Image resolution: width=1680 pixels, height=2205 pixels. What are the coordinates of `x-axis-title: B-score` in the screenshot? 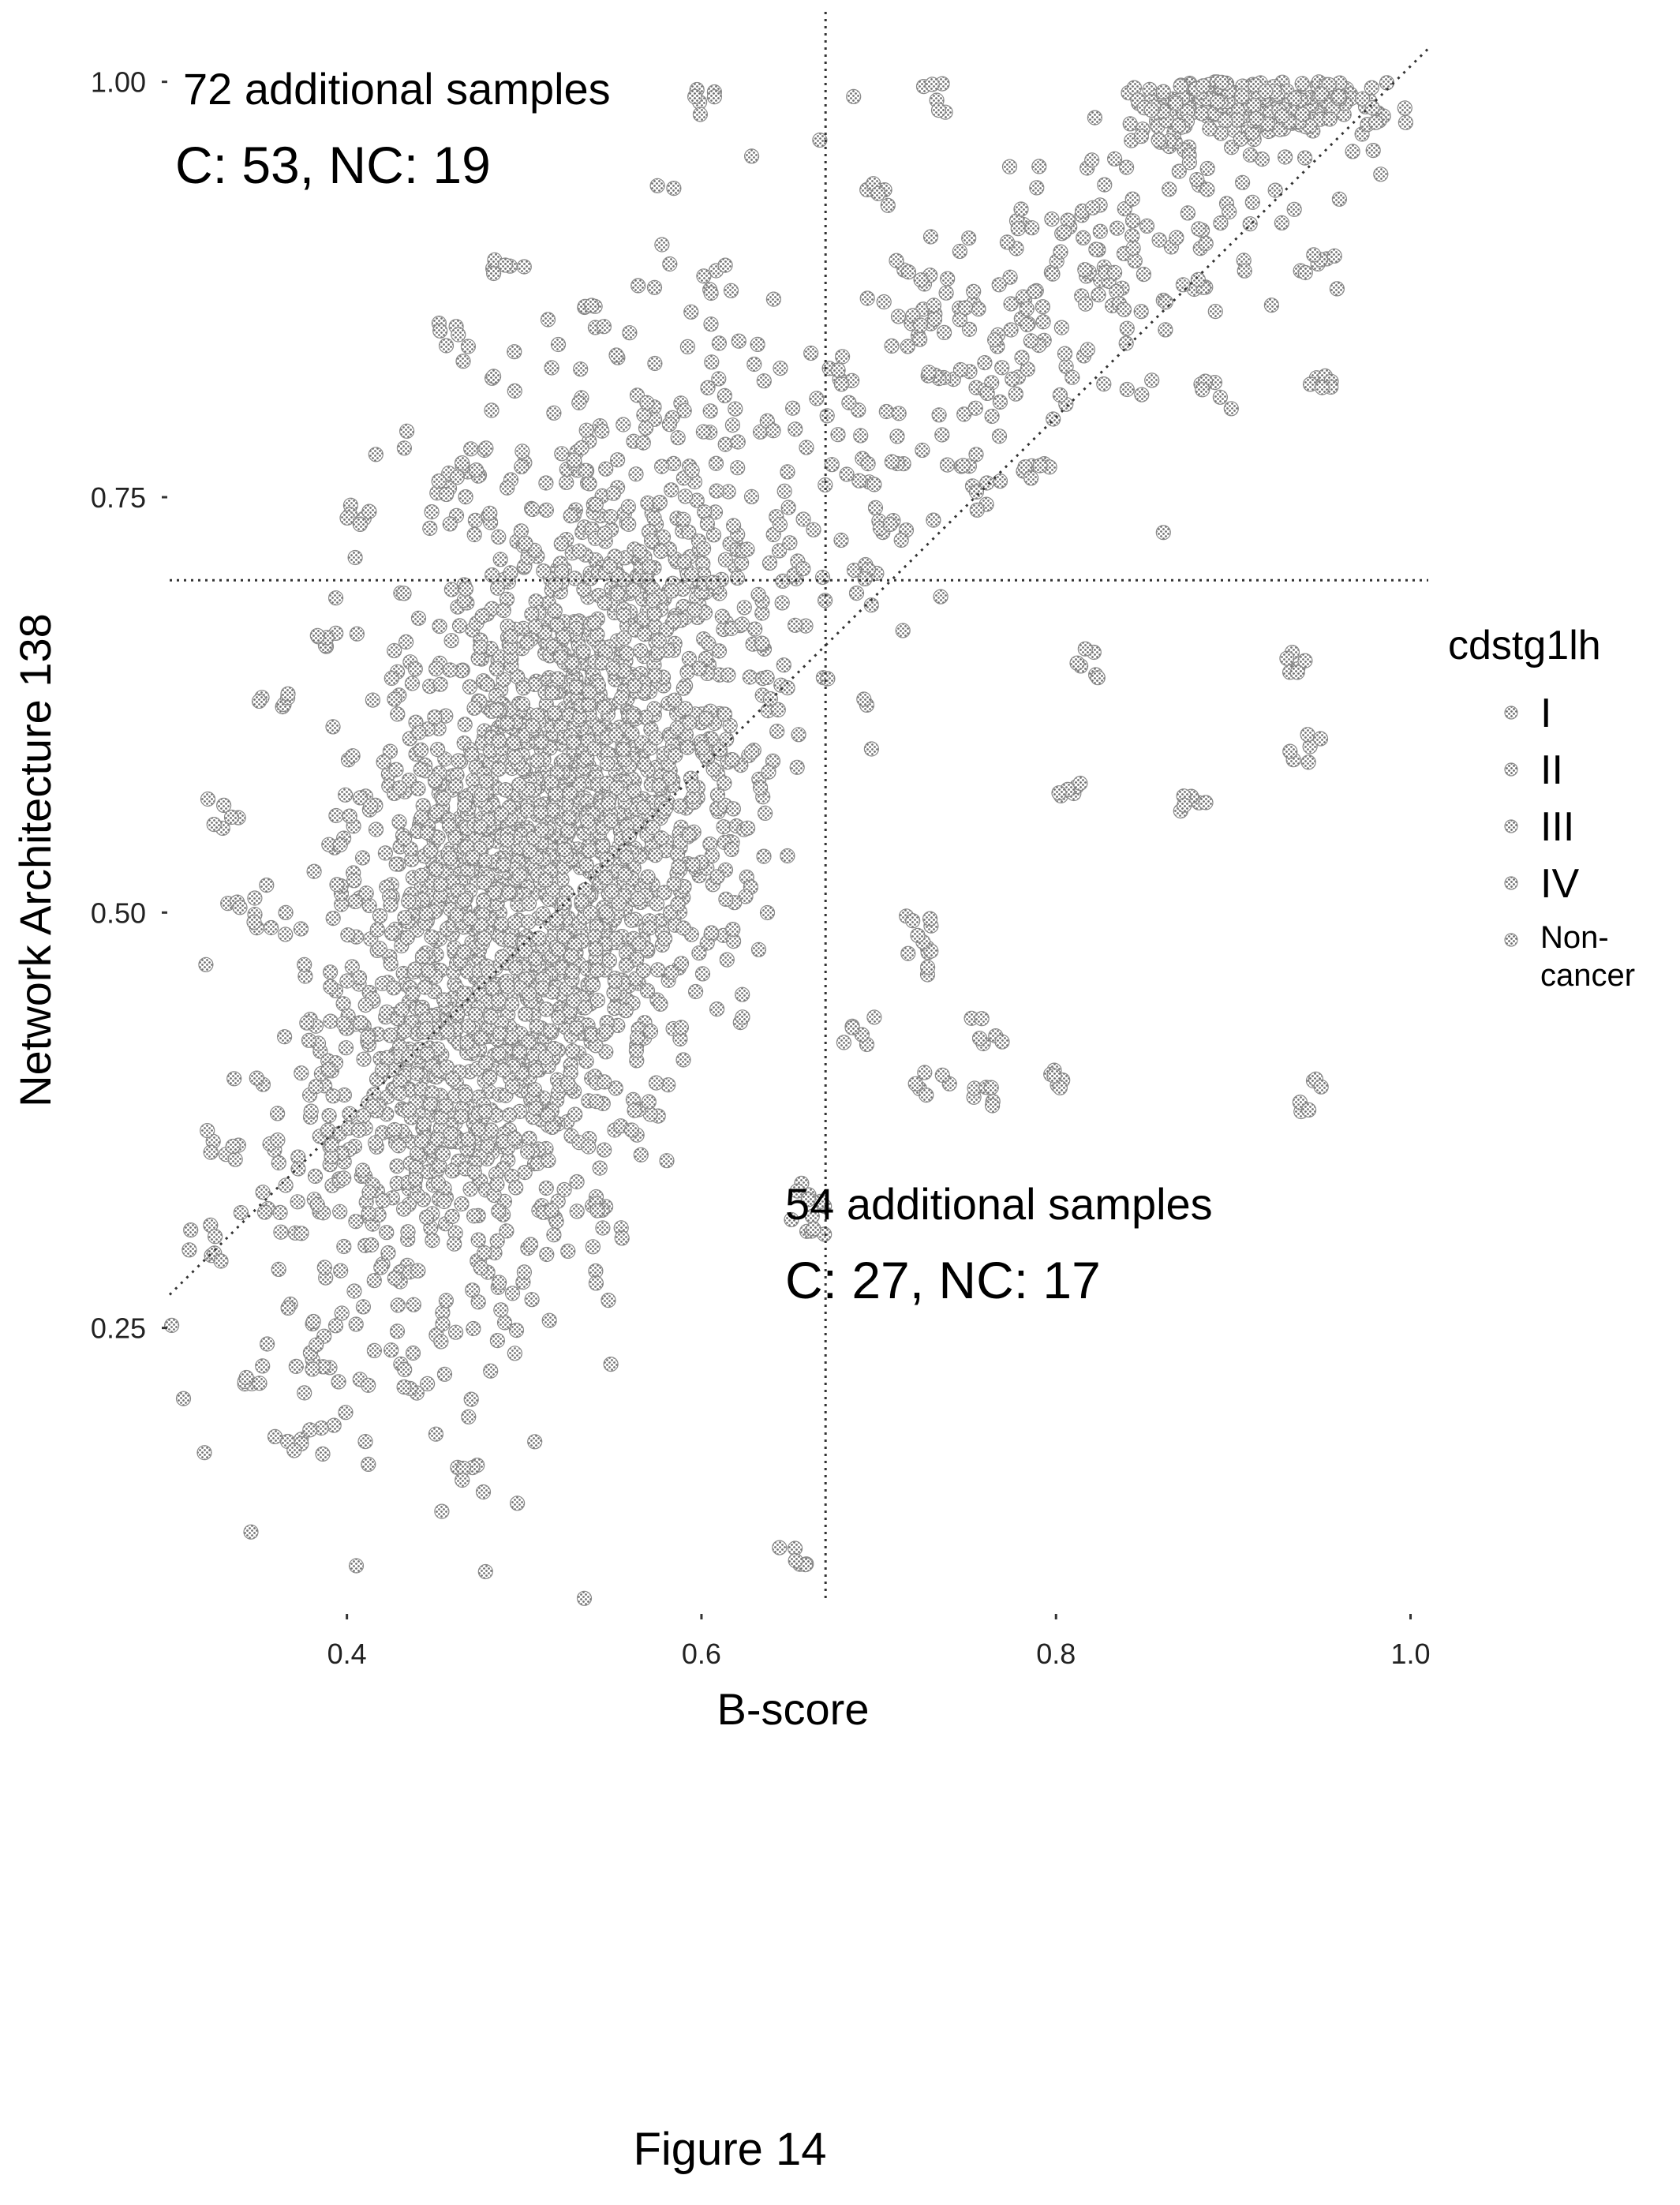 It's located at (793, 1709).